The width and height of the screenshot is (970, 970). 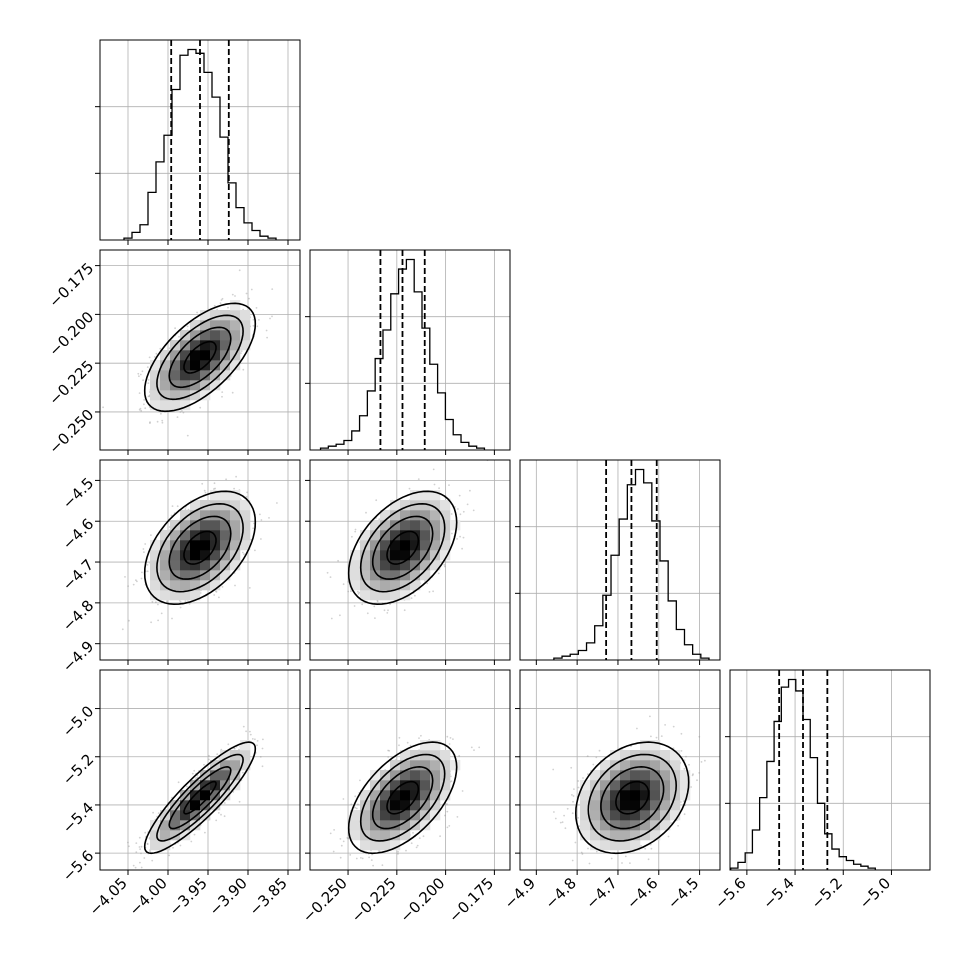 I want to click on histogram-p3, so click(x=803, y=774).